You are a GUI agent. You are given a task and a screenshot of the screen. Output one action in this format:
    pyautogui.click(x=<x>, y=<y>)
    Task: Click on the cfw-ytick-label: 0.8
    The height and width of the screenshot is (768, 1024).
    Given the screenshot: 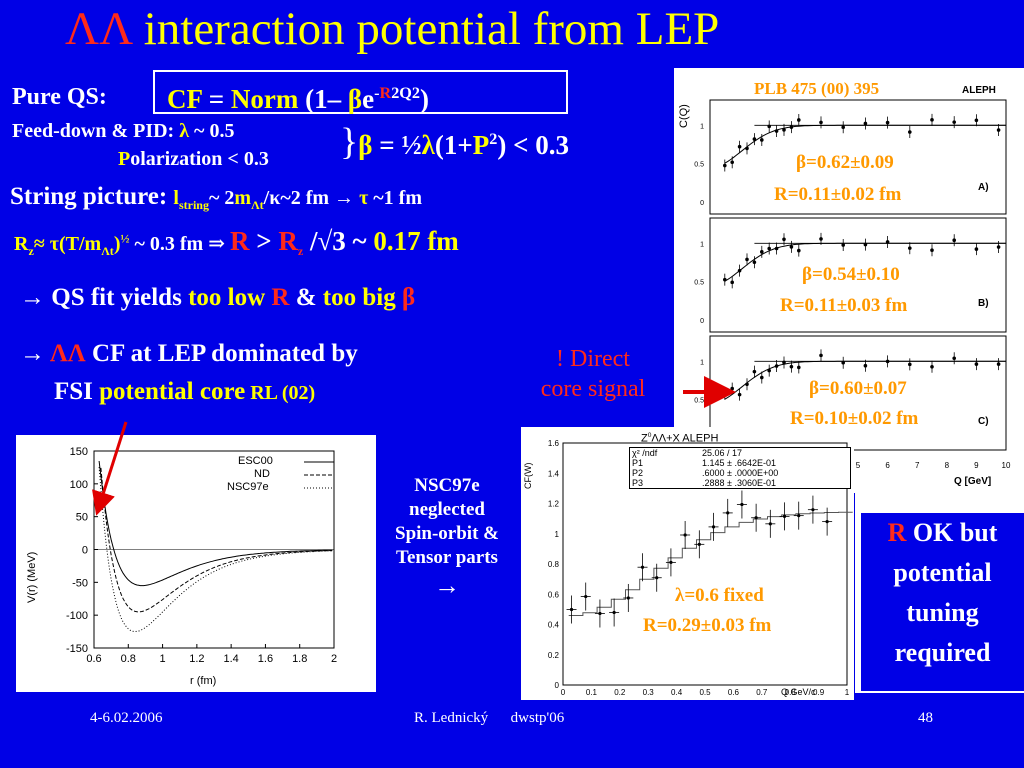 What is the action you would take?
    pyautogui.click(x=554, y=564)
    